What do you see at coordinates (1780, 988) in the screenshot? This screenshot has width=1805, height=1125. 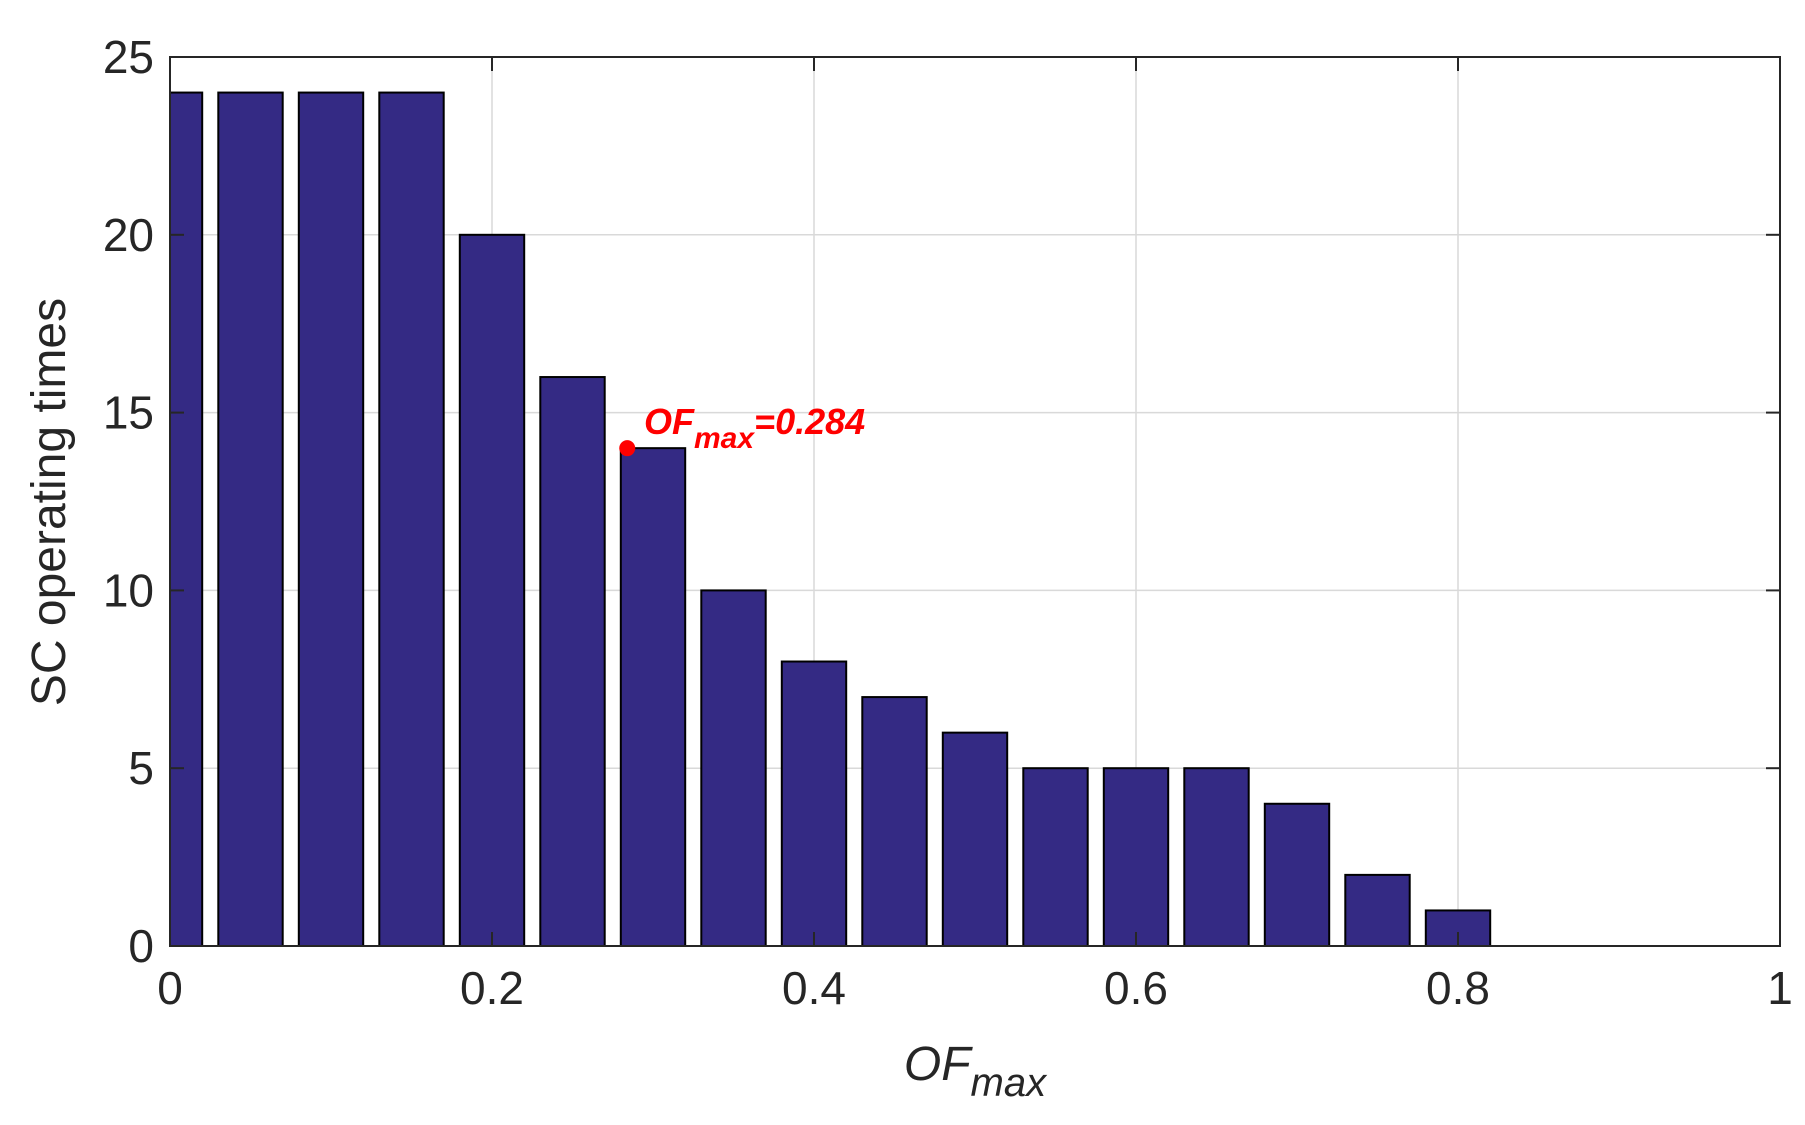 I see `x-tick-label: 1` at bounding box center [1780, 988].